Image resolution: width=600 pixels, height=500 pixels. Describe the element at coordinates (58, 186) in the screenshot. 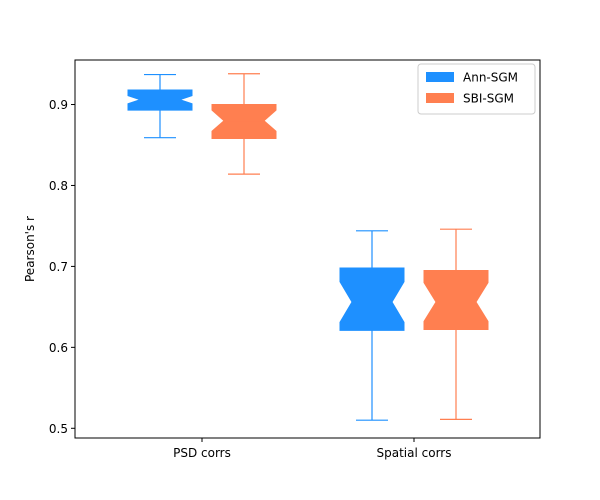

I see `y-tick-label: 0.8` at that location.